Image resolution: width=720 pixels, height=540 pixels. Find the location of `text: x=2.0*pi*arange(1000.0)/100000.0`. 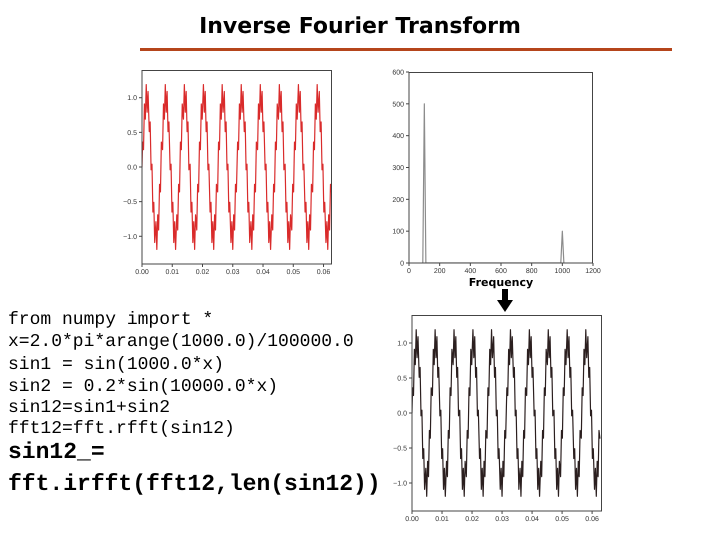

text: x=2.0*pi*arange(1000.0)/100000.0 is located at coordinates (181, 342).